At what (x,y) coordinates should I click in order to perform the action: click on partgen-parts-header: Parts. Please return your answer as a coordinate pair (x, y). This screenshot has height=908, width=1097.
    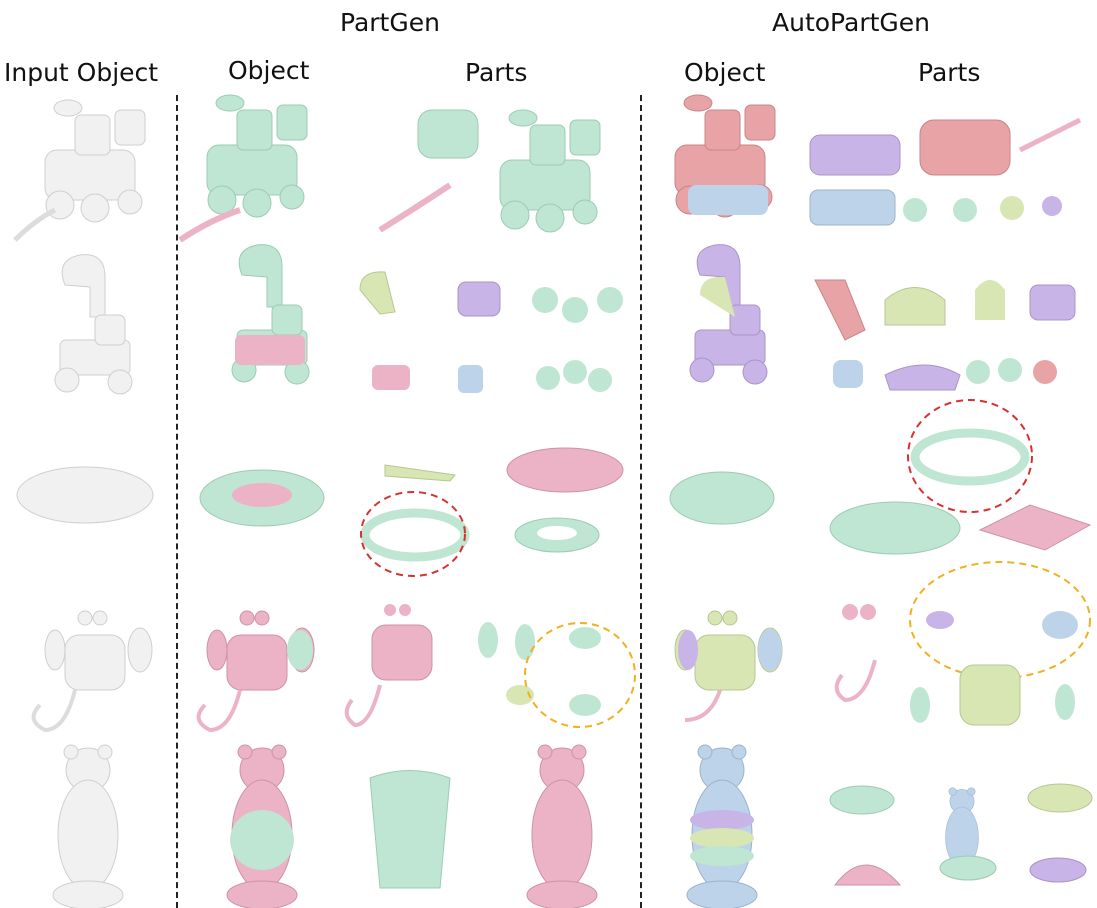
    Looking at the image, I should click on (496, 72).